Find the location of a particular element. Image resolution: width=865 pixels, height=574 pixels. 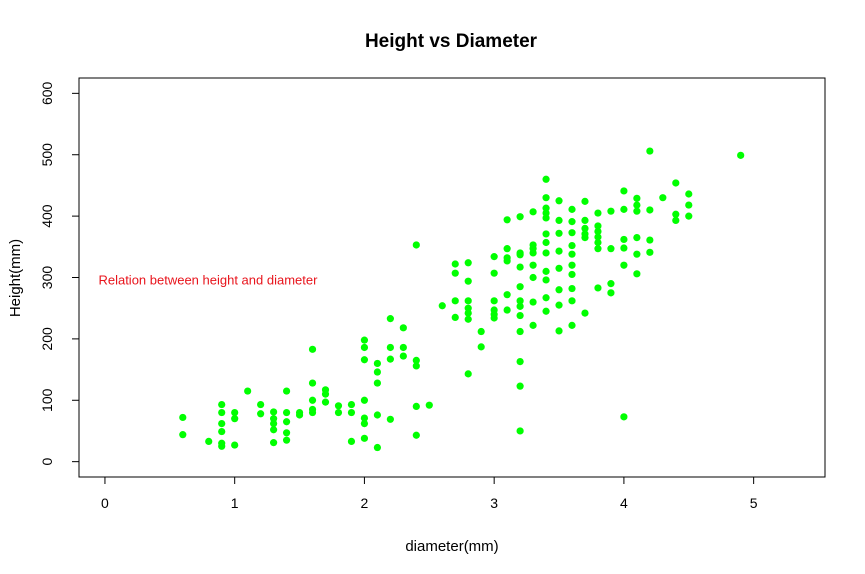

y-tick-label: 100 is located at coordinates (47, 400).